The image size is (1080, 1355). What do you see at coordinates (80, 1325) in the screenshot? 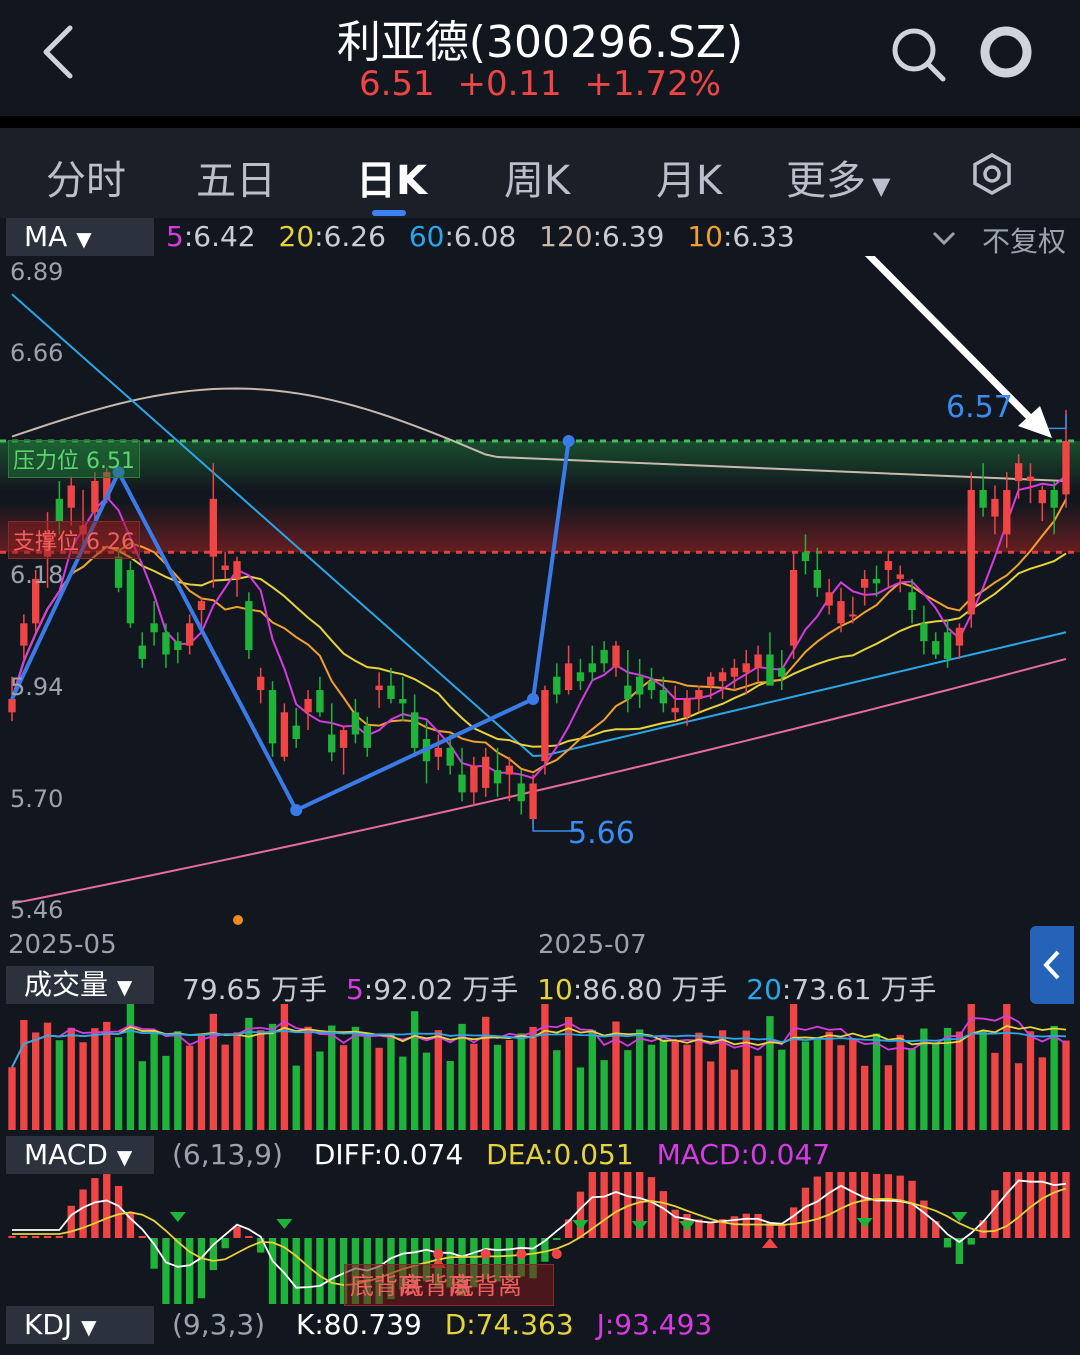
I see `kdj-selector: KDJ ▼` at bounding box center [80, 1325].